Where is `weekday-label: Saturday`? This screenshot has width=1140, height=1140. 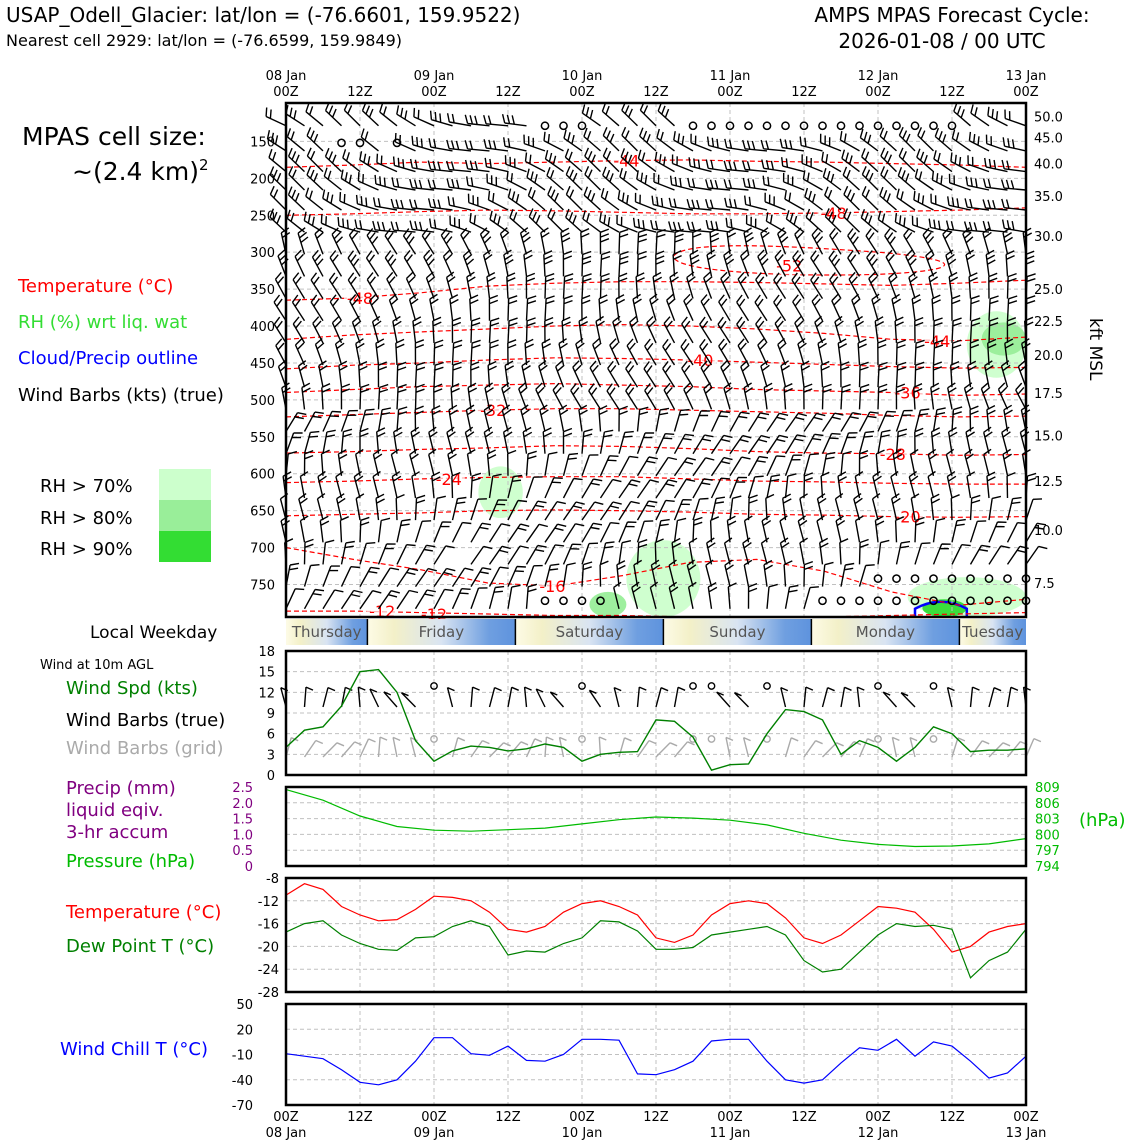 weekday-label: Saturday is located at coordinates (590, 632).